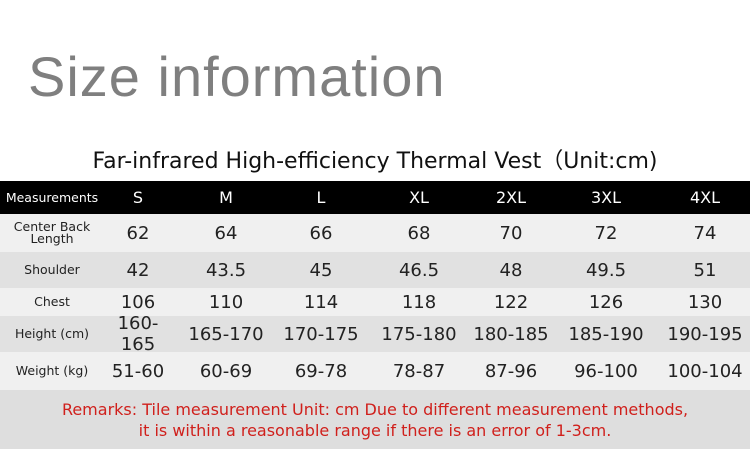 The width and height of the screenshot is (750, 449). What do you see at coordinates (606, 233) in the screenshot?
I see `cell: 72` at bounding box center [606, 233].